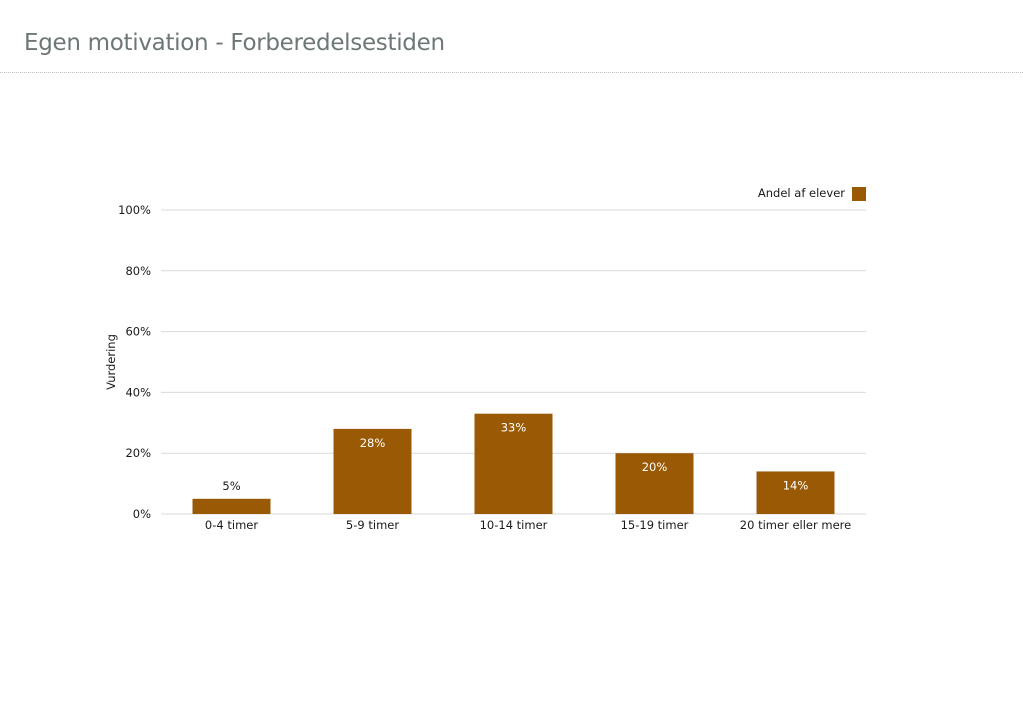  I want to click on x-category-label: 20 timer eller mere, so click(795, 525).